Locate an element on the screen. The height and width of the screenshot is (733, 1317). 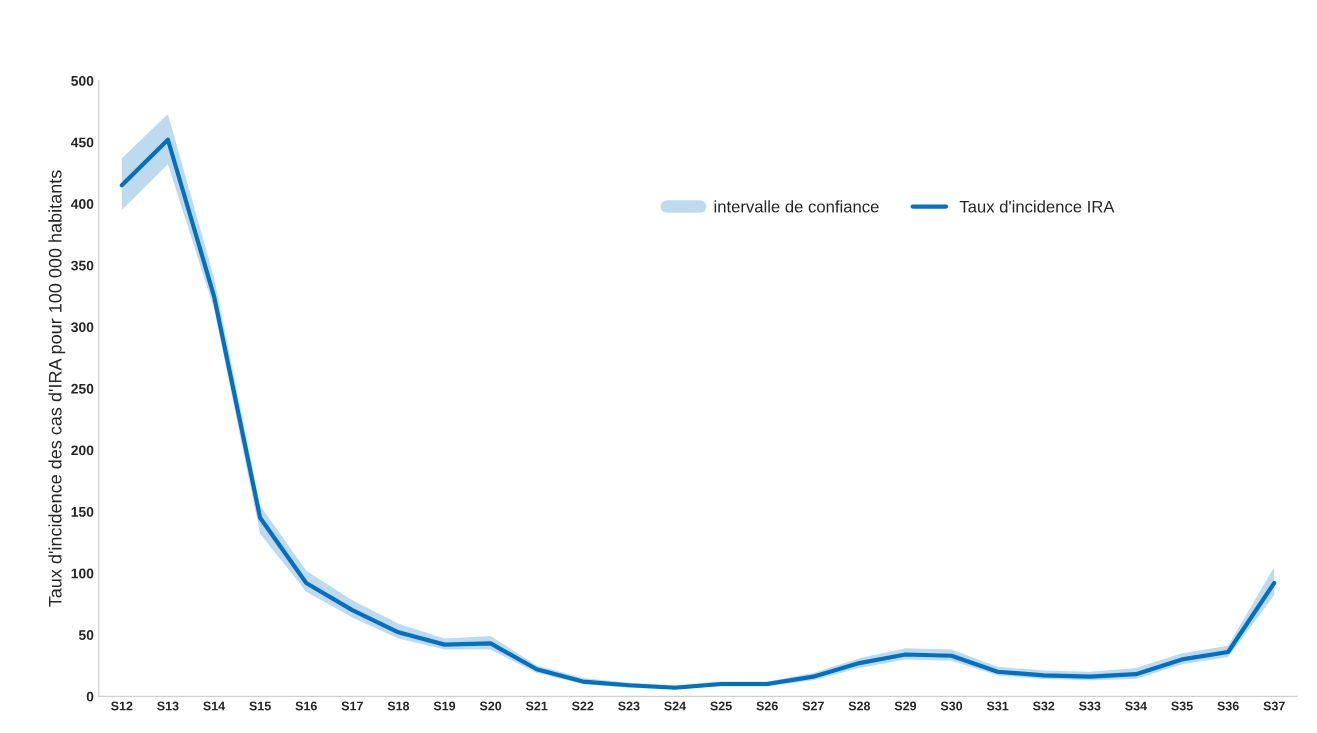
y-tick-label: 350 is located at coordinates (82, 265).